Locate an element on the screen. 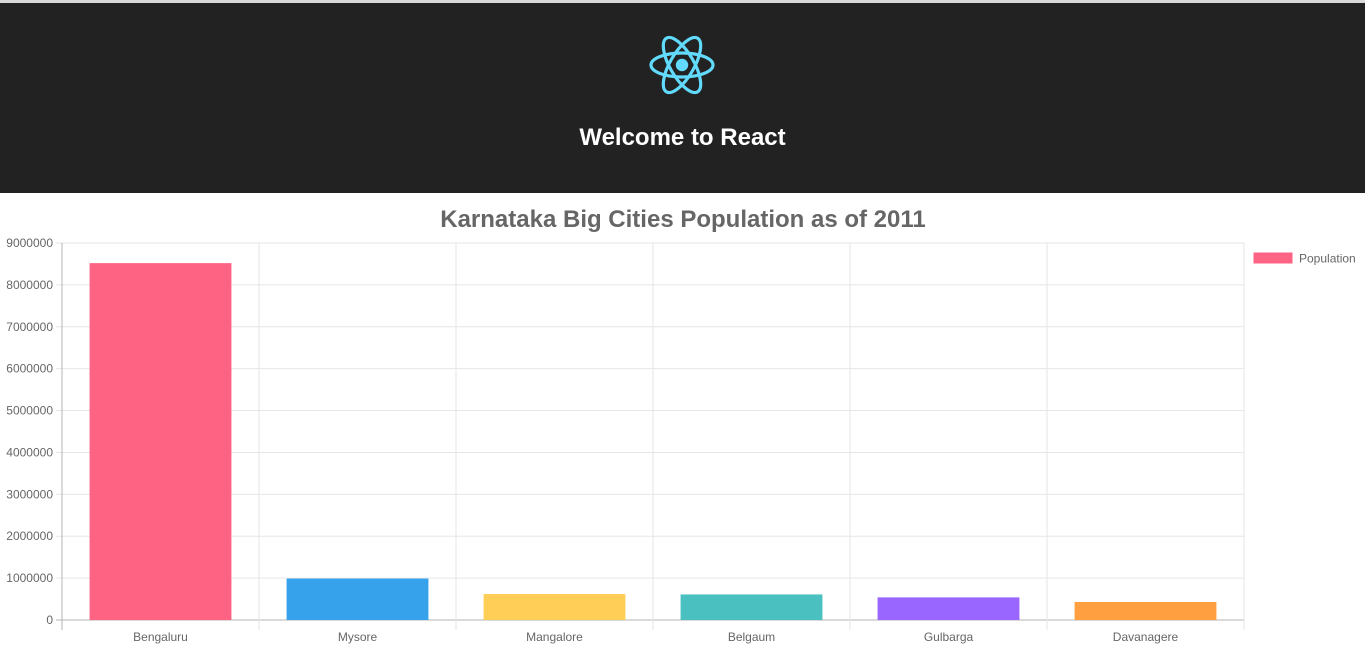 The width and height of the screenshot is (1365, 652). x-tick-label: Davanagere is located at coordinates (1146, 637).